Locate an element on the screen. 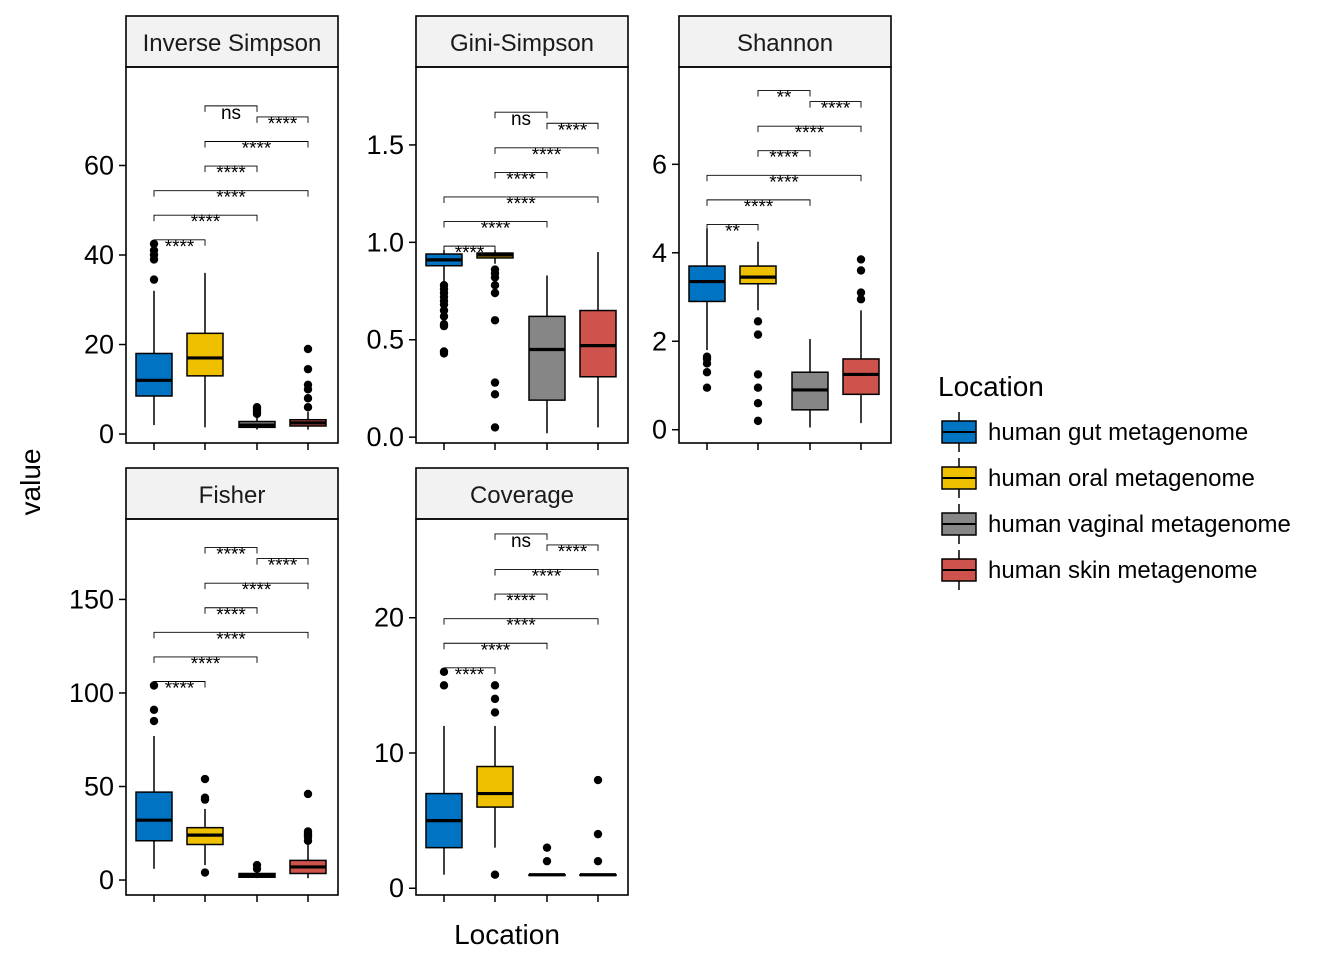 This screenshot has height=960, width=1344. y-tick-label: 1.0 is located at coordinates (385, 242).